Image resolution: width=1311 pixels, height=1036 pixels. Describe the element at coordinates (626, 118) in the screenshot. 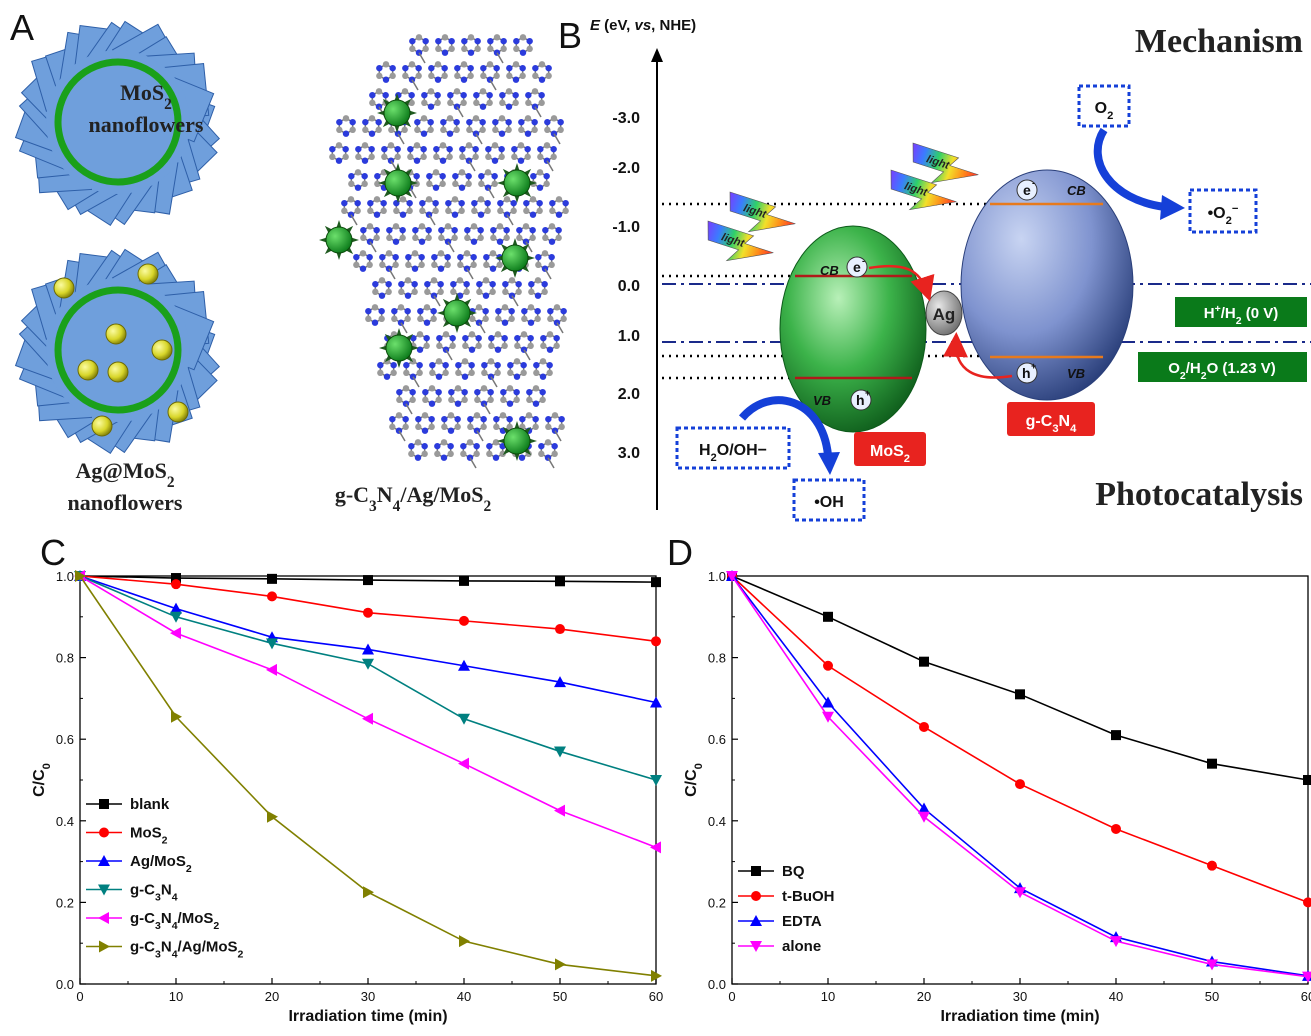

I see `energy-tick-label: -3.0` at that location.